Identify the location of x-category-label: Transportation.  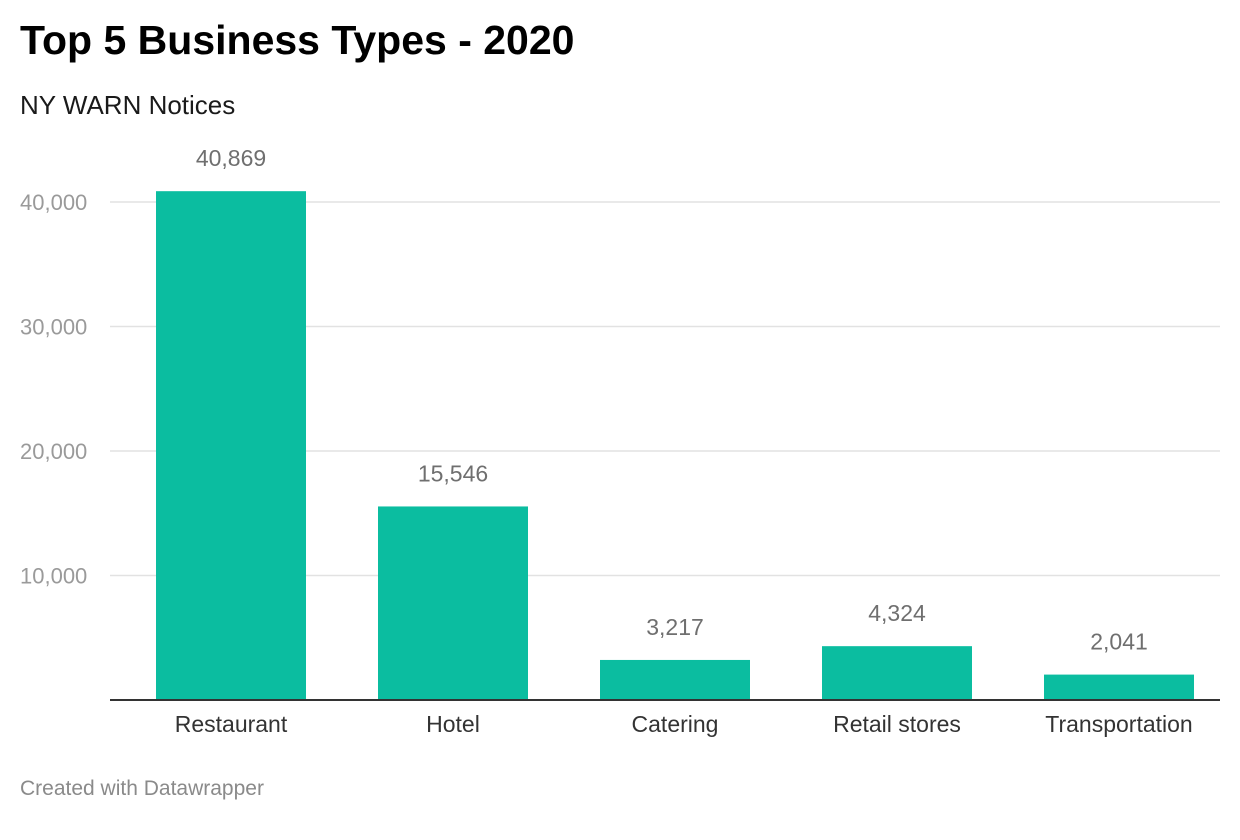
(1118, 724).